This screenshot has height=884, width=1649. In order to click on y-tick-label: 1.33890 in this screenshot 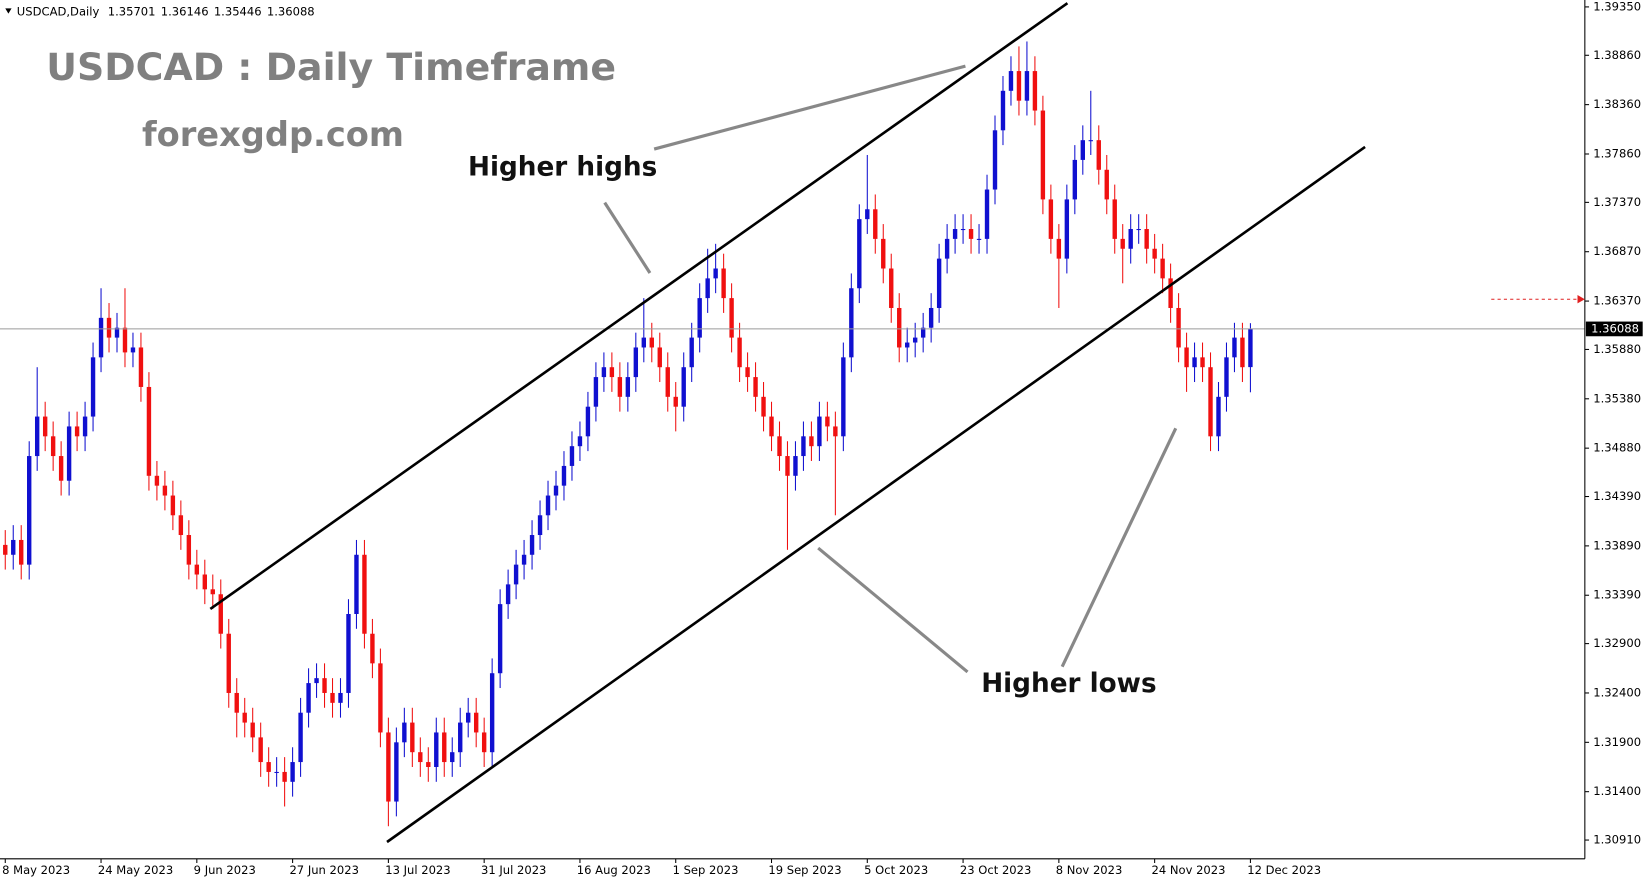, I will do `click(1617, 545)`.